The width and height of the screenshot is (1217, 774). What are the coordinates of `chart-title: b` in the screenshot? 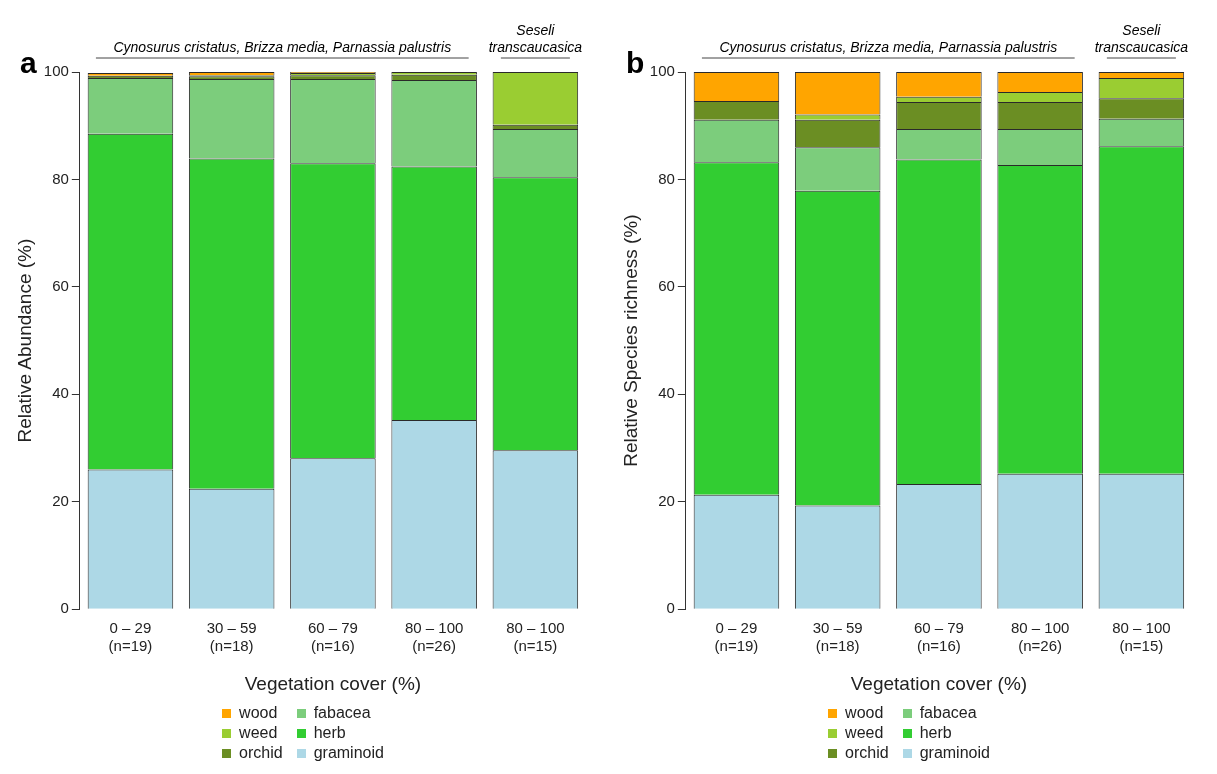 It's located at (635, 63).